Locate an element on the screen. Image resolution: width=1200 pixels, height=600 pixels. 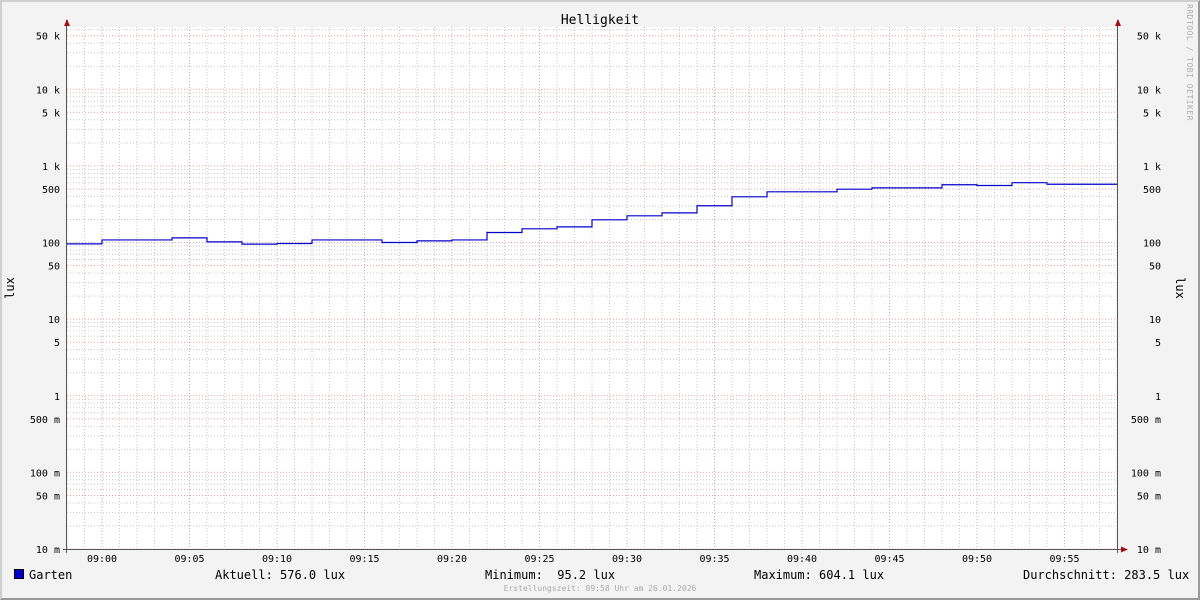
x-tick-label: 09:00 is located at coordinates (102, 559).